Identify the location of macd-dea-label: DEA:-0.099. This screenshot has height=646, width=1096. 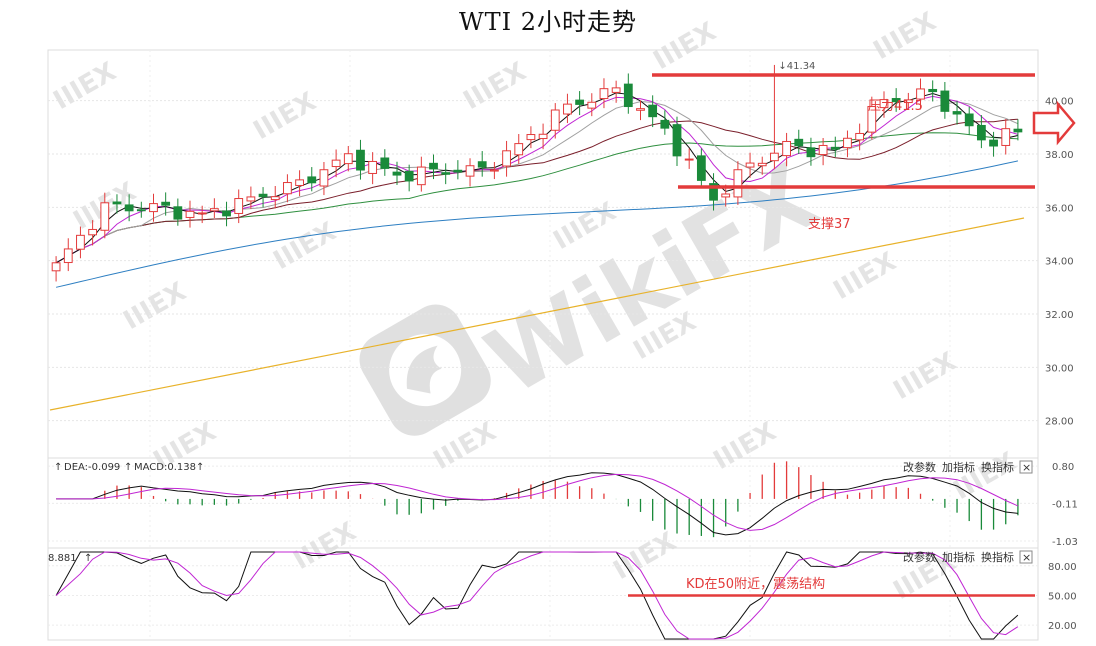
(92, 467).